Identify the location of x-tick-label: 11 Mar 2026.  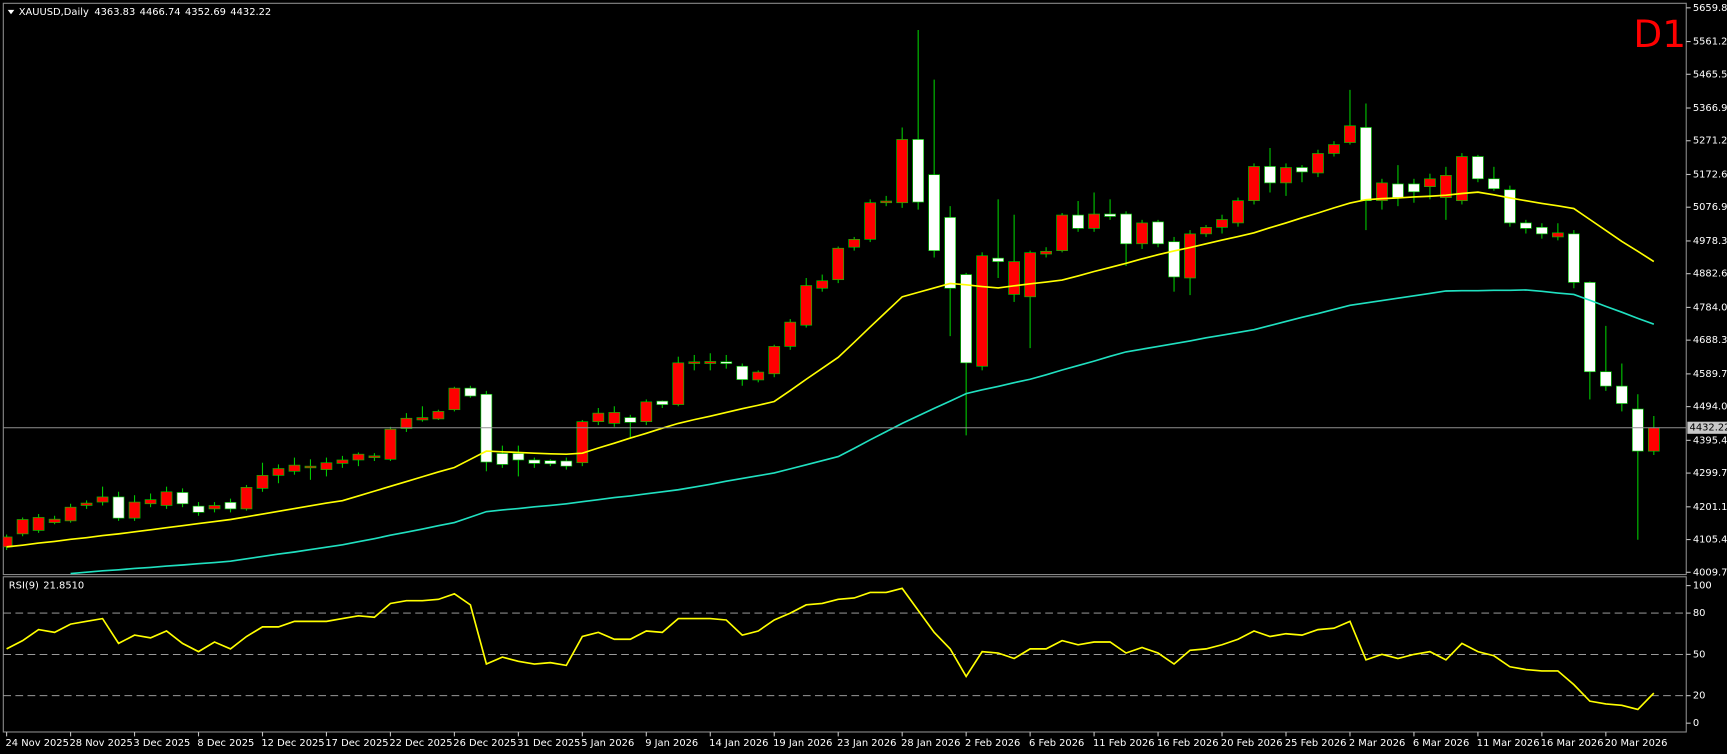
(1508, 743).